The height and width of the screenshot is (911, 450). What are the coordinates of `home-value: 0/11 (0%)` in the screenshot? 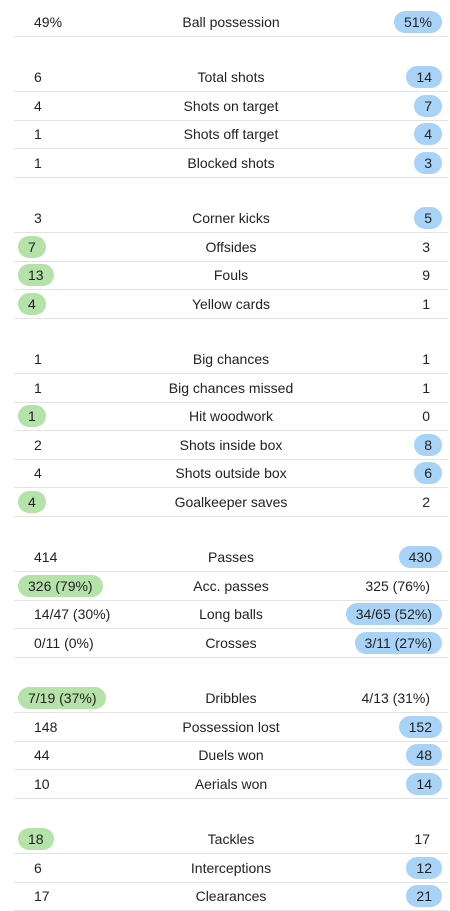 It's located at (64, 643).